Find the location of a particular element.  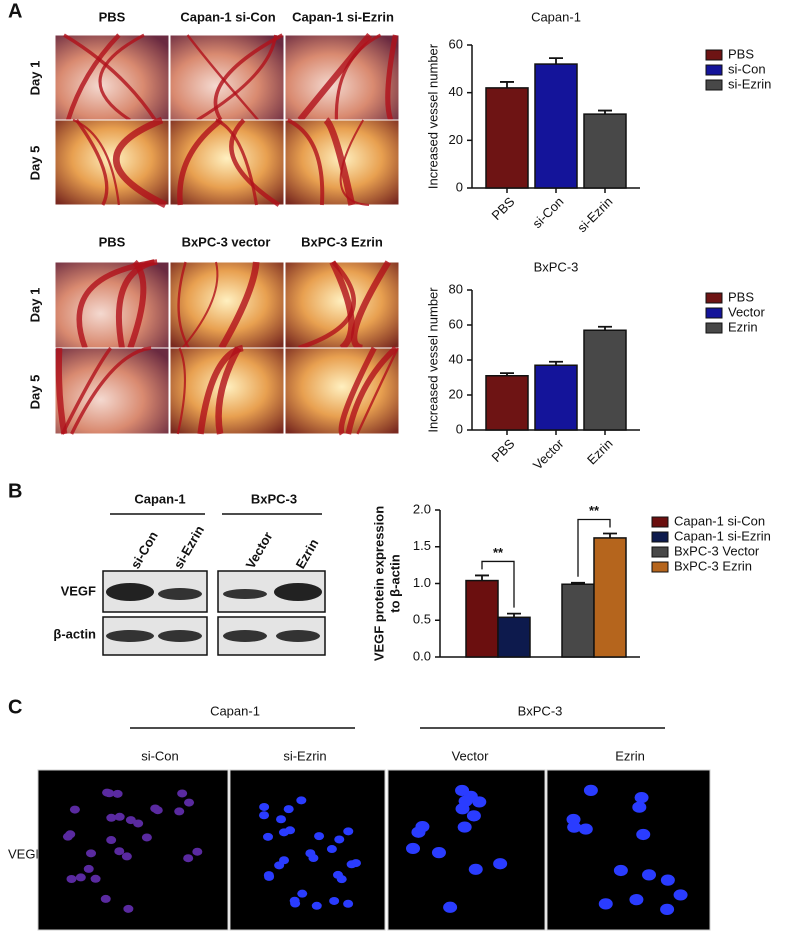

legend-label: Capan-1 si-Ezrin is located at coordinates (722, 535).